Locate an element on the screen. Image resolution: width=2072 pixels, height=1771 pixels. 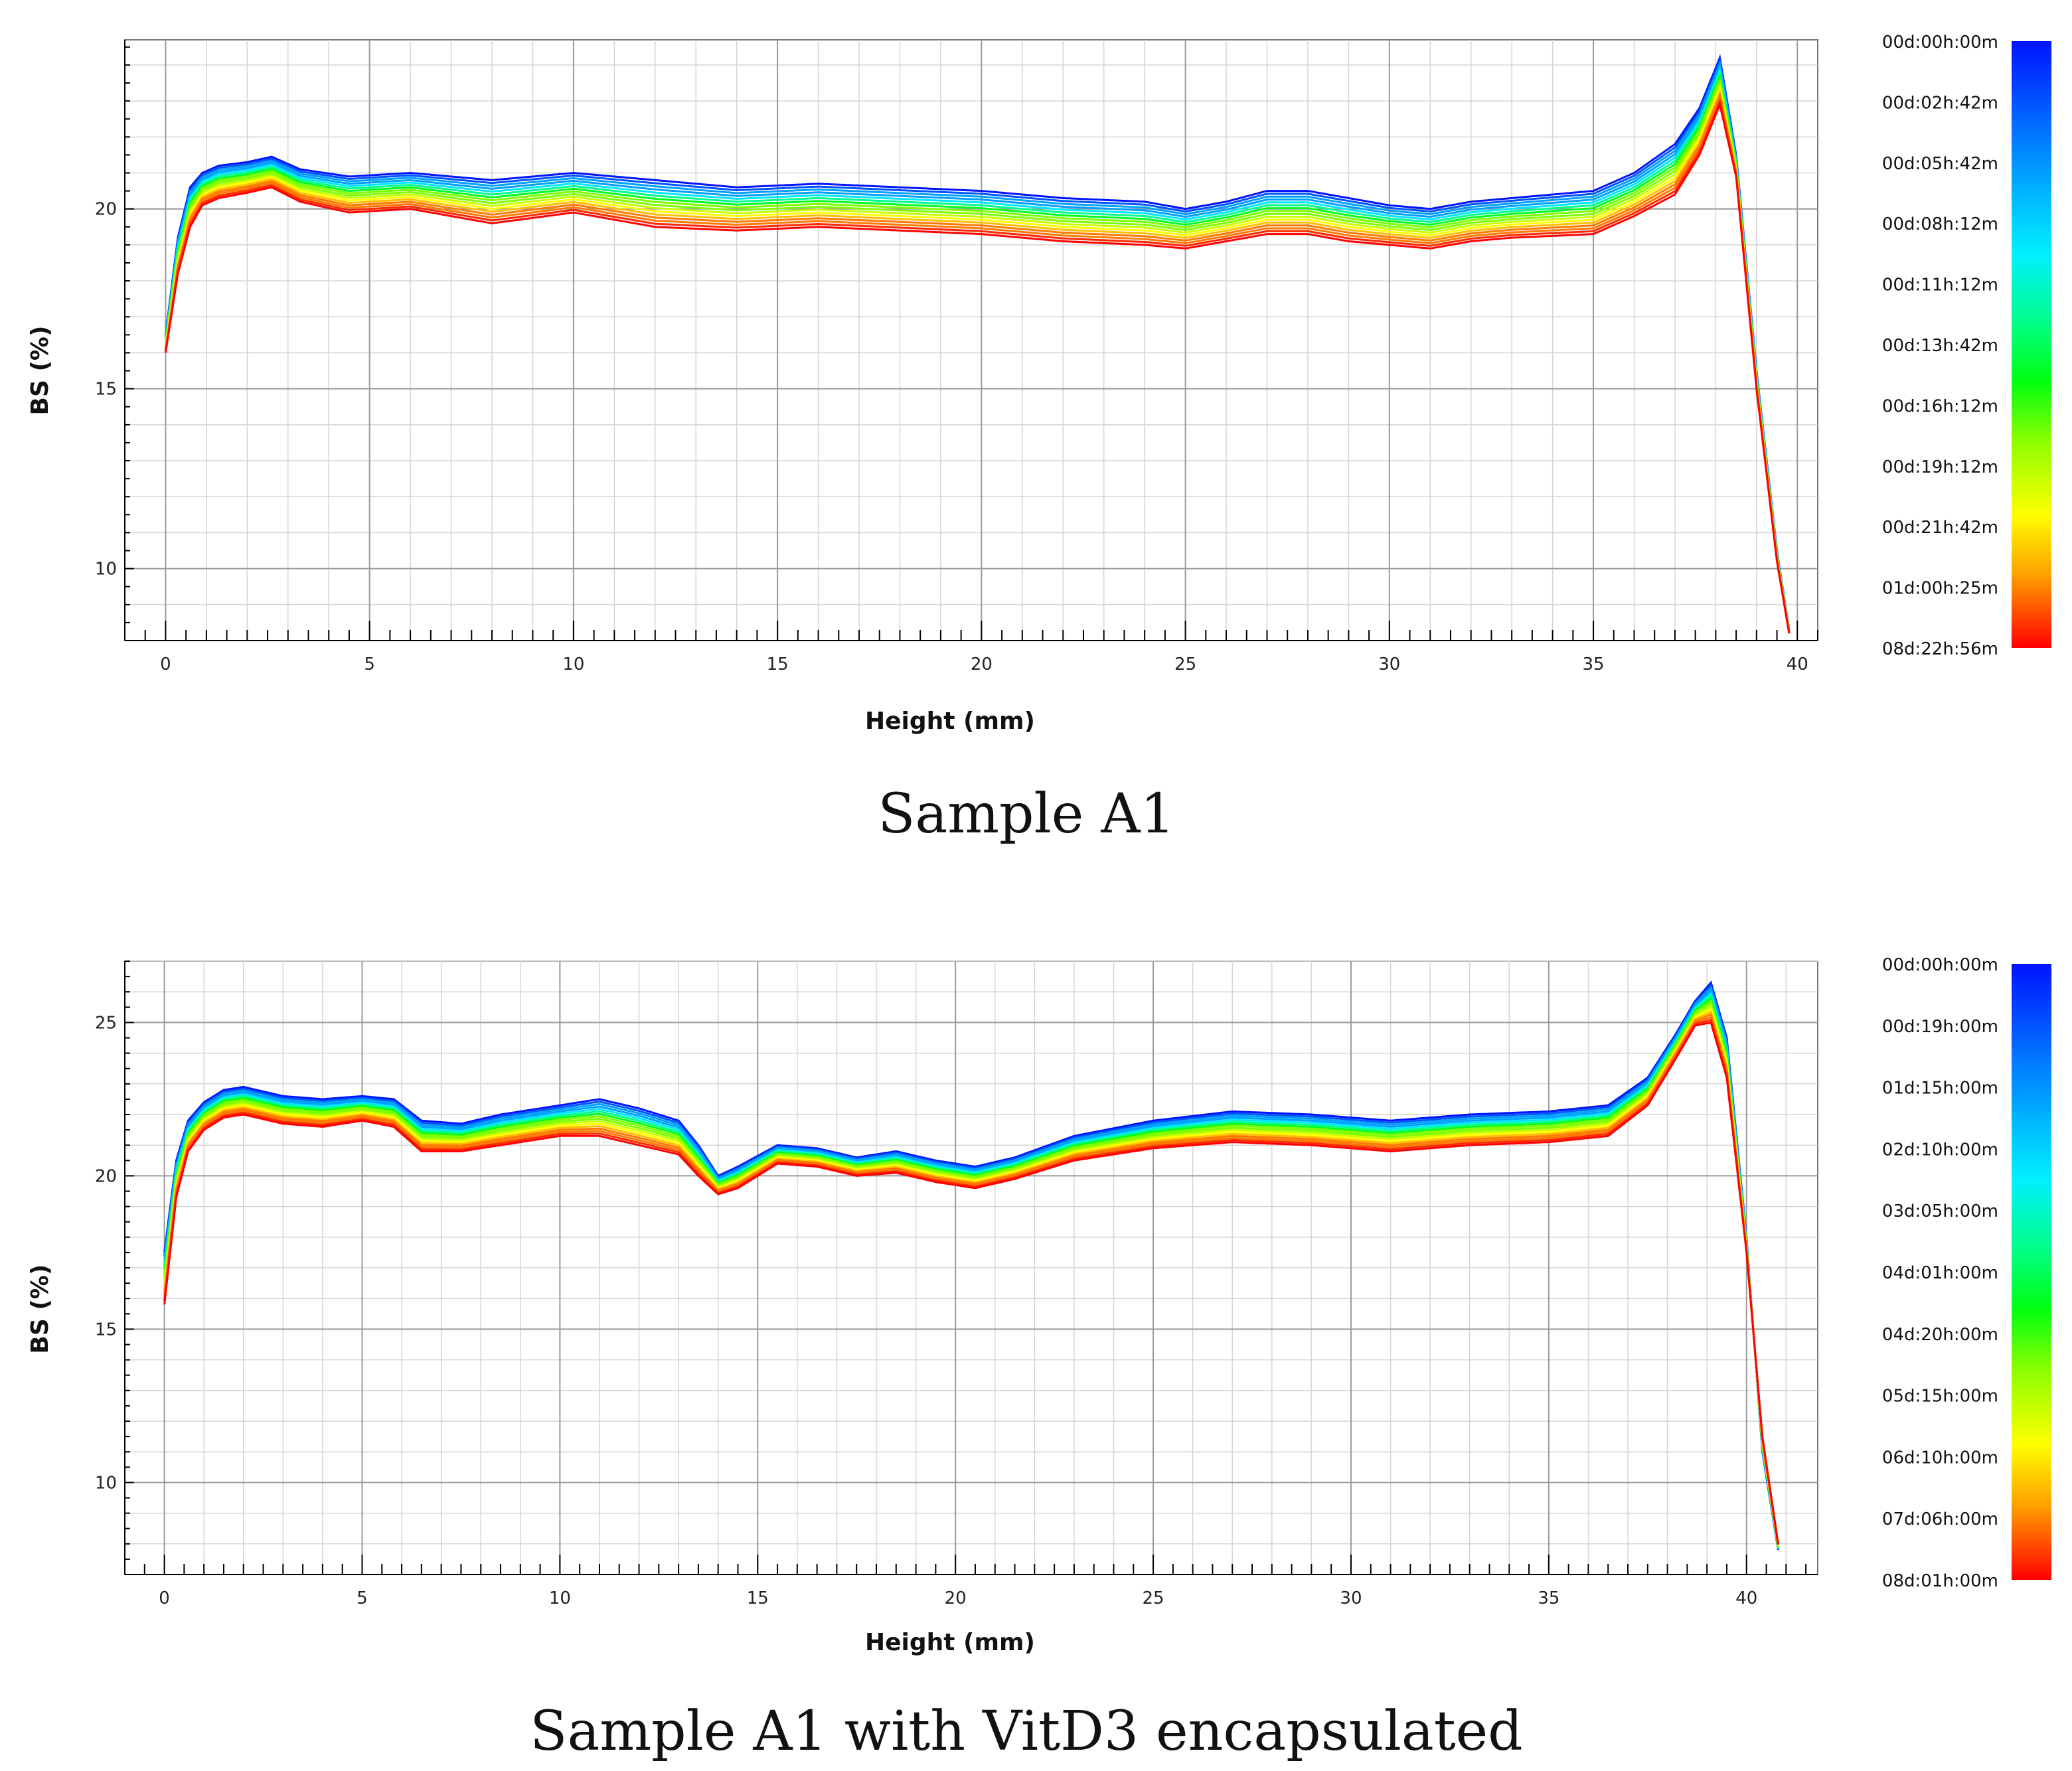
legend-label: 01d:15h:00m is located at coordinates (1940, 1089).